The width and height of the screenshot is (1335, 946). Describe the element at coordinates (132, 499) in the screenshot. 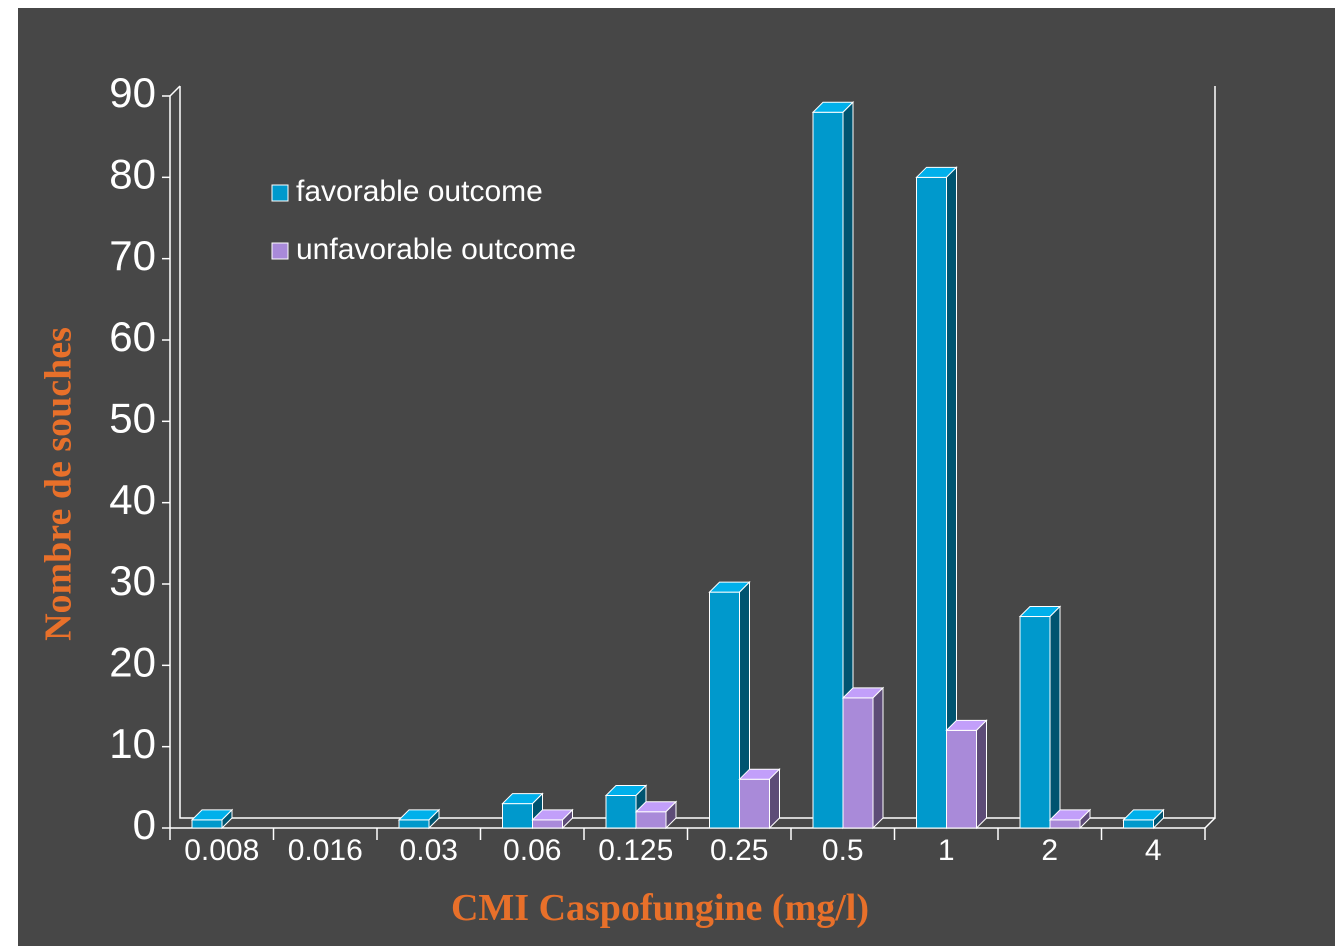

I see `y-tick-label: 40` at that location.